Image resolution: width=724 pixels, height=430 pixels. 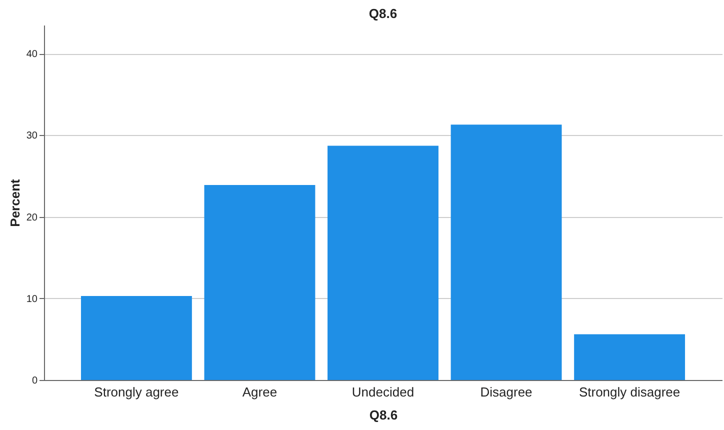 I want to click on x-tick-label: Agree, so click(x=260, y=392).